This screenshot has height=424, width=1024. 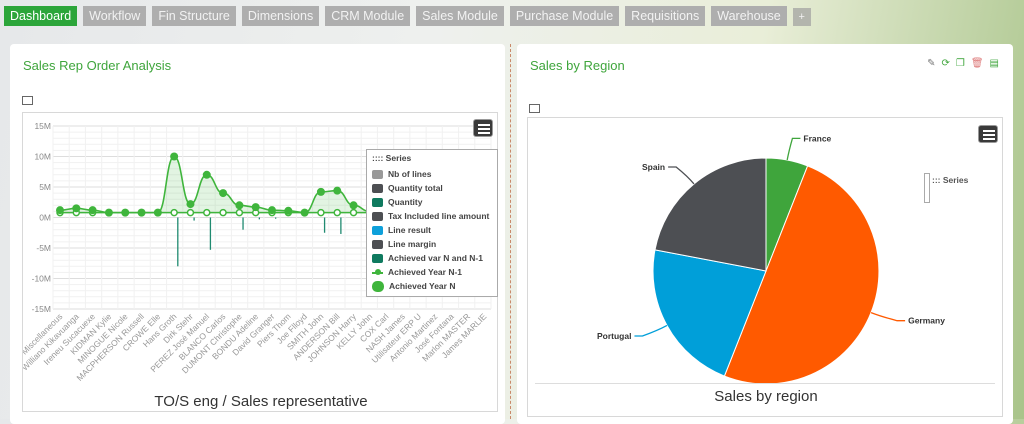 What do you see at coordinates (432, 230) in the screenshot?
I see `legend-item: Line result` at bounding box center [432, 230].